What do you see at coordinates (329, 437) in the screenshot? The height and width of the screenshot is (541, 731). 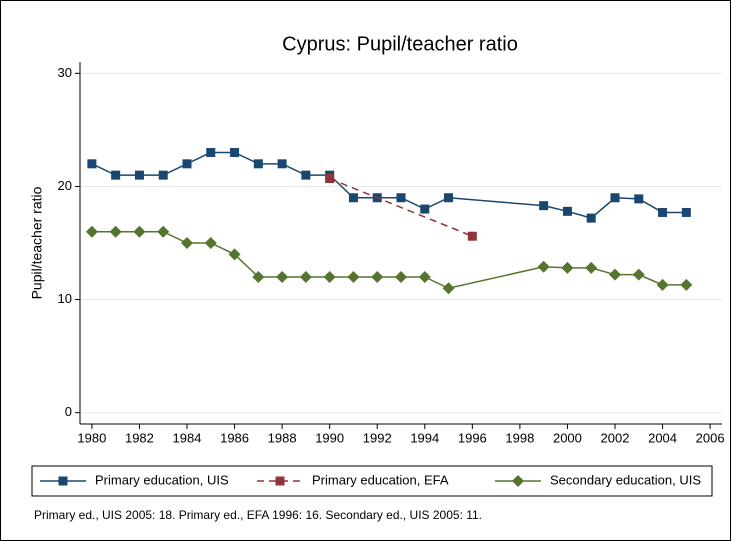 I see `x-tick-label: 1990` at bounding box center [329, 437].